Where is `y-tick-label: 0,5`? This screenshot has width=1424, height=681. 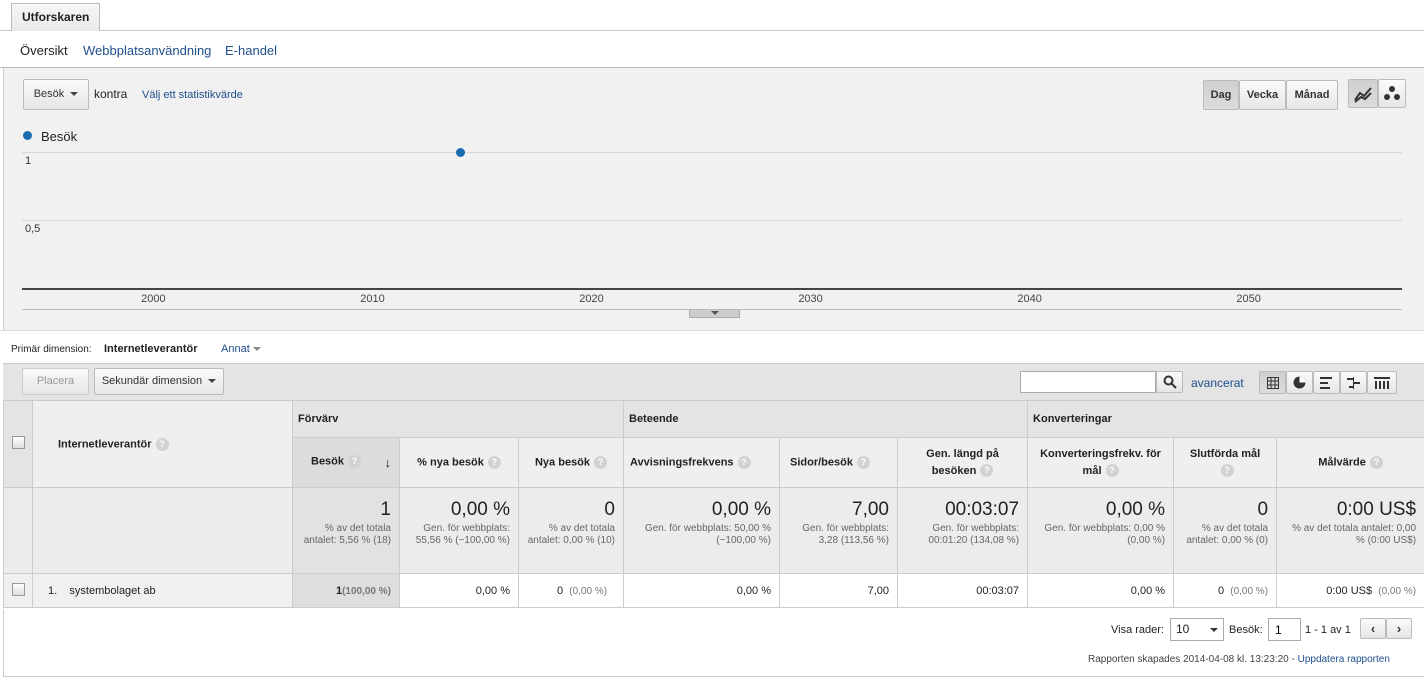 y-tick-label: 0,5 is located at coordinates (33, 229).